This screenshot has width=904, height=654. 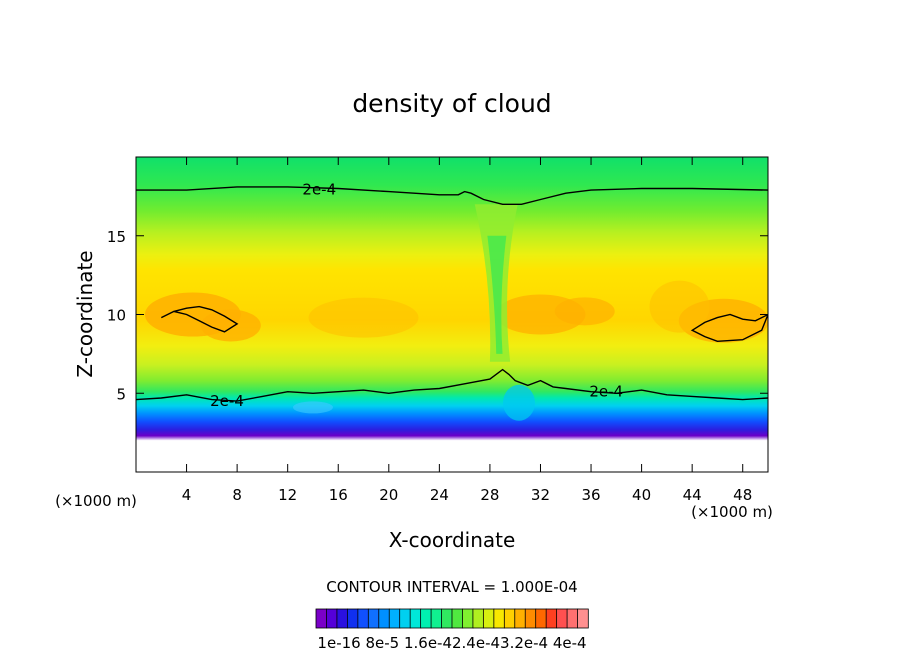 I want to click on x-tick-label: 12, so click(x=287, y=495).